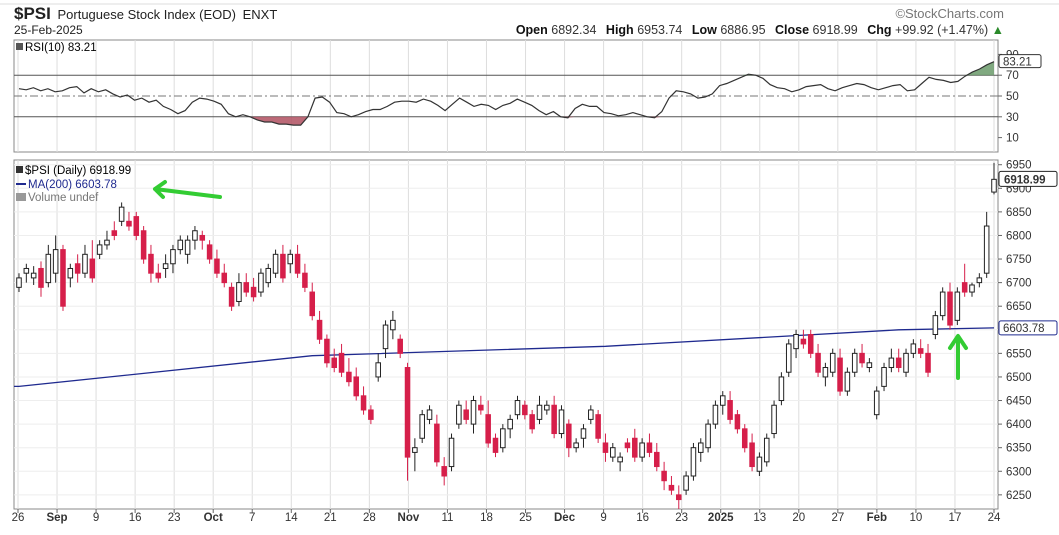 The height and width of the screenshot is (535, 1059). I want to click on chart-date: 25-Feb-2025, so click(48, 30).